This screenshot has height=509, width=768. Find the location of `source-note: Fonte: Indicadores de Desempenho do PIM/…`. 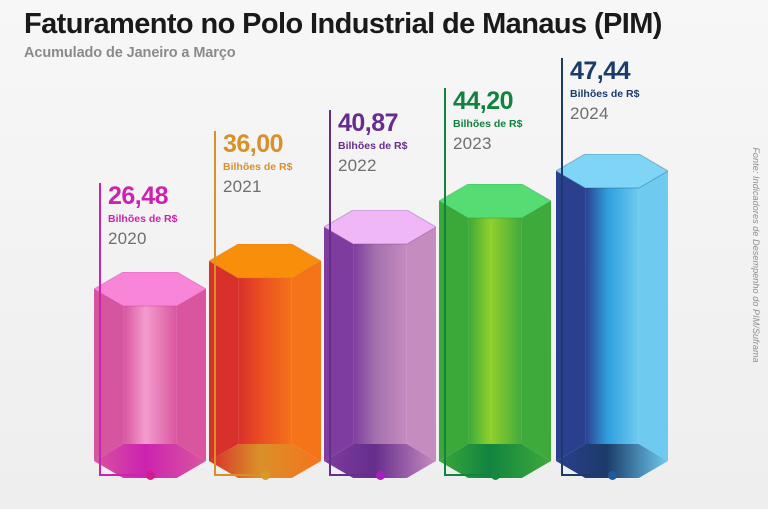

source-note: Fonte: Indicadores de Desempenho do PIM/… is located at coordinates (756, 255).